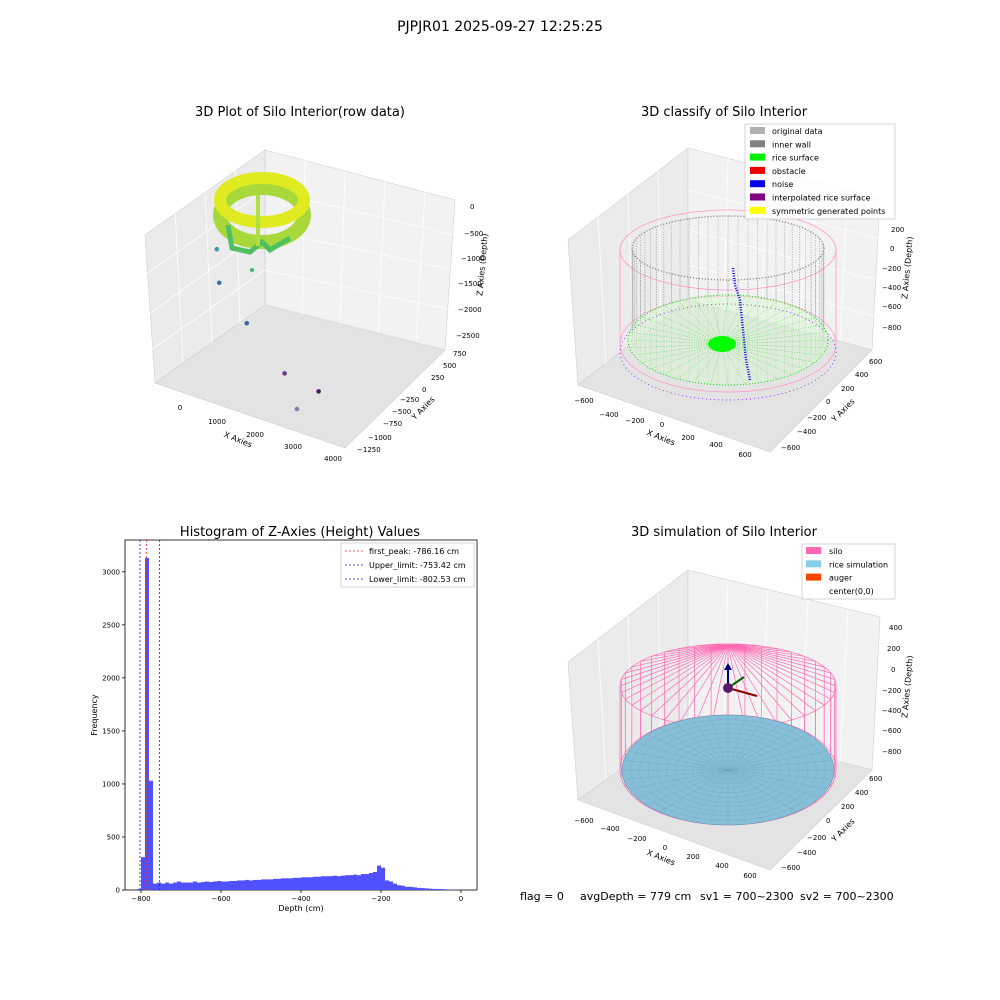  Describe the element at coordinates (893, 279) in the screenshot. I see `cls-z-ticks: 200 0 −200 −400 −600 −800` at that location.